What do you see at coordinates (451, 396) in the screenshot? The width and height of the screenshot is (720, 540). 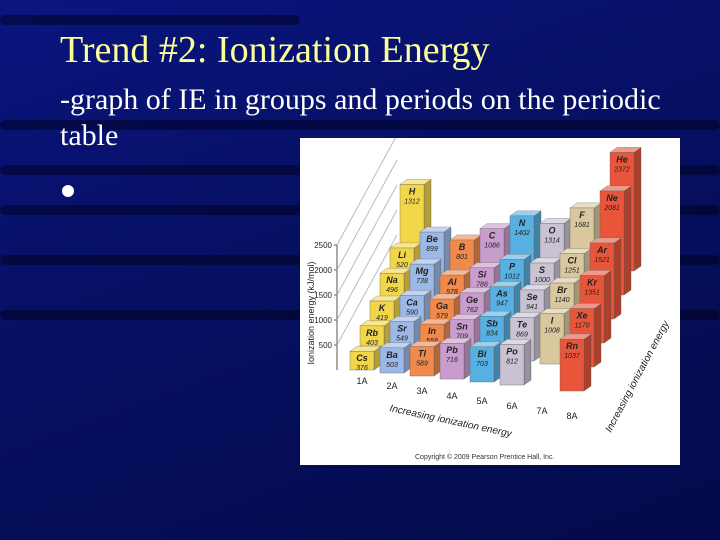 I see `group-label: 4A` at bounding box center [451, 396].